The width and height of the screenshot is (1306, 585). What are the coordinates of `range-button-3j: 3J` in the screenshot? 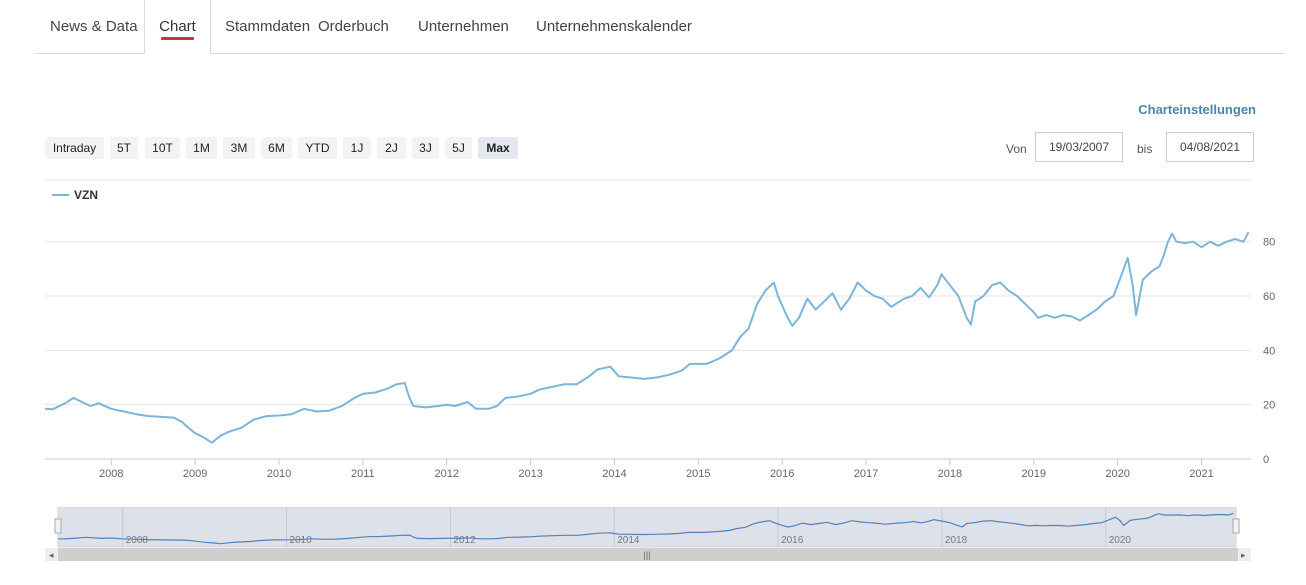 It's located at (425, 148).